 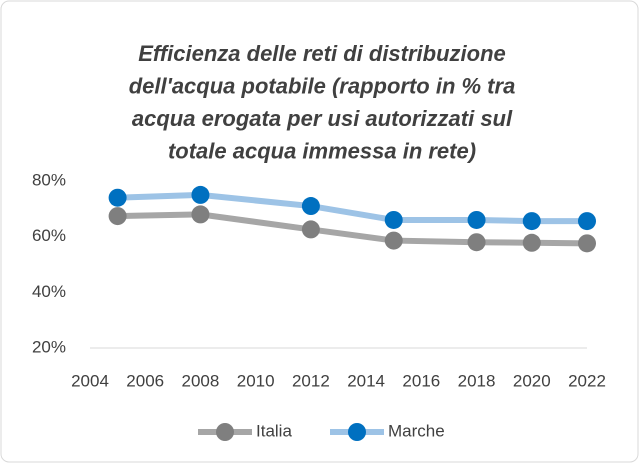 I want to click on chart-title: dell'acqua potabile (rapporto in % tra, so click(x=322, y=85).